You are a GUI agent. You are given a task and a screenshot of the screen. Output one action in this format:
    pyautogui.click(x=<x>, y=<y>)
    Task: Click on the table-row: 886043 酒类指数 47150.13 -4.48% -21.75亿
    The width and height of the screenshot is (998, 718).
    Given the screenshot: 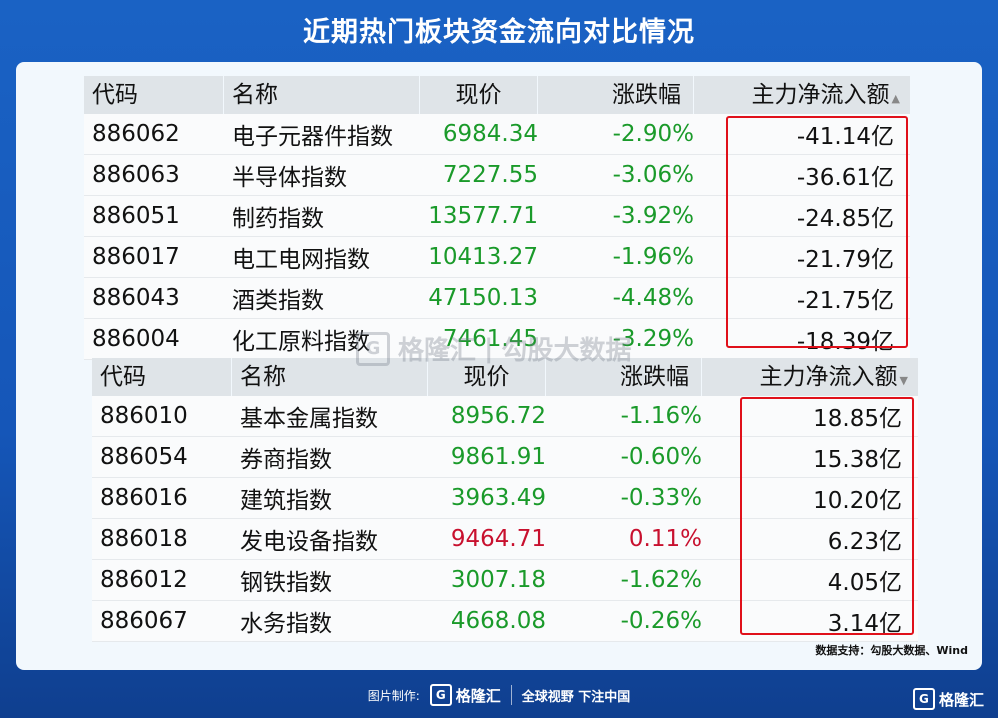 What is the action you would take?
    pyautogui.click(x=497, y=298)
    